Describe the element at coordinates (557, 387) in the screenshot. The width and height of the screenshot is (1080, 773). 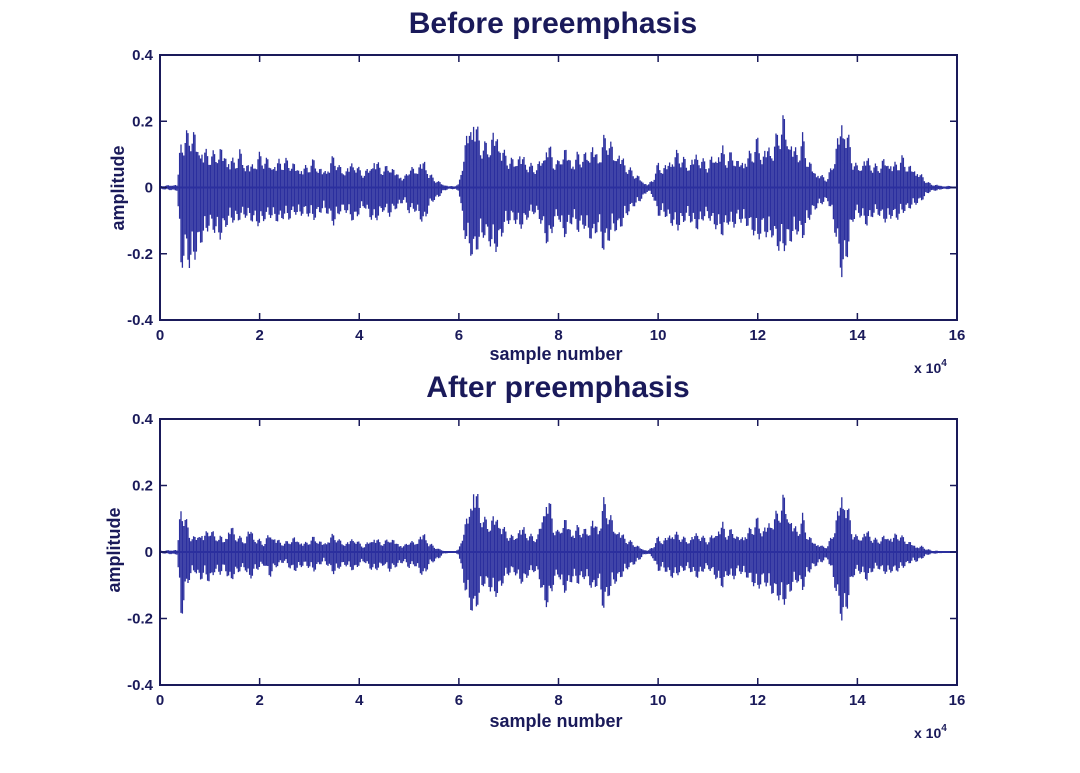
I see `chart-title: After preemphasis` at that location.